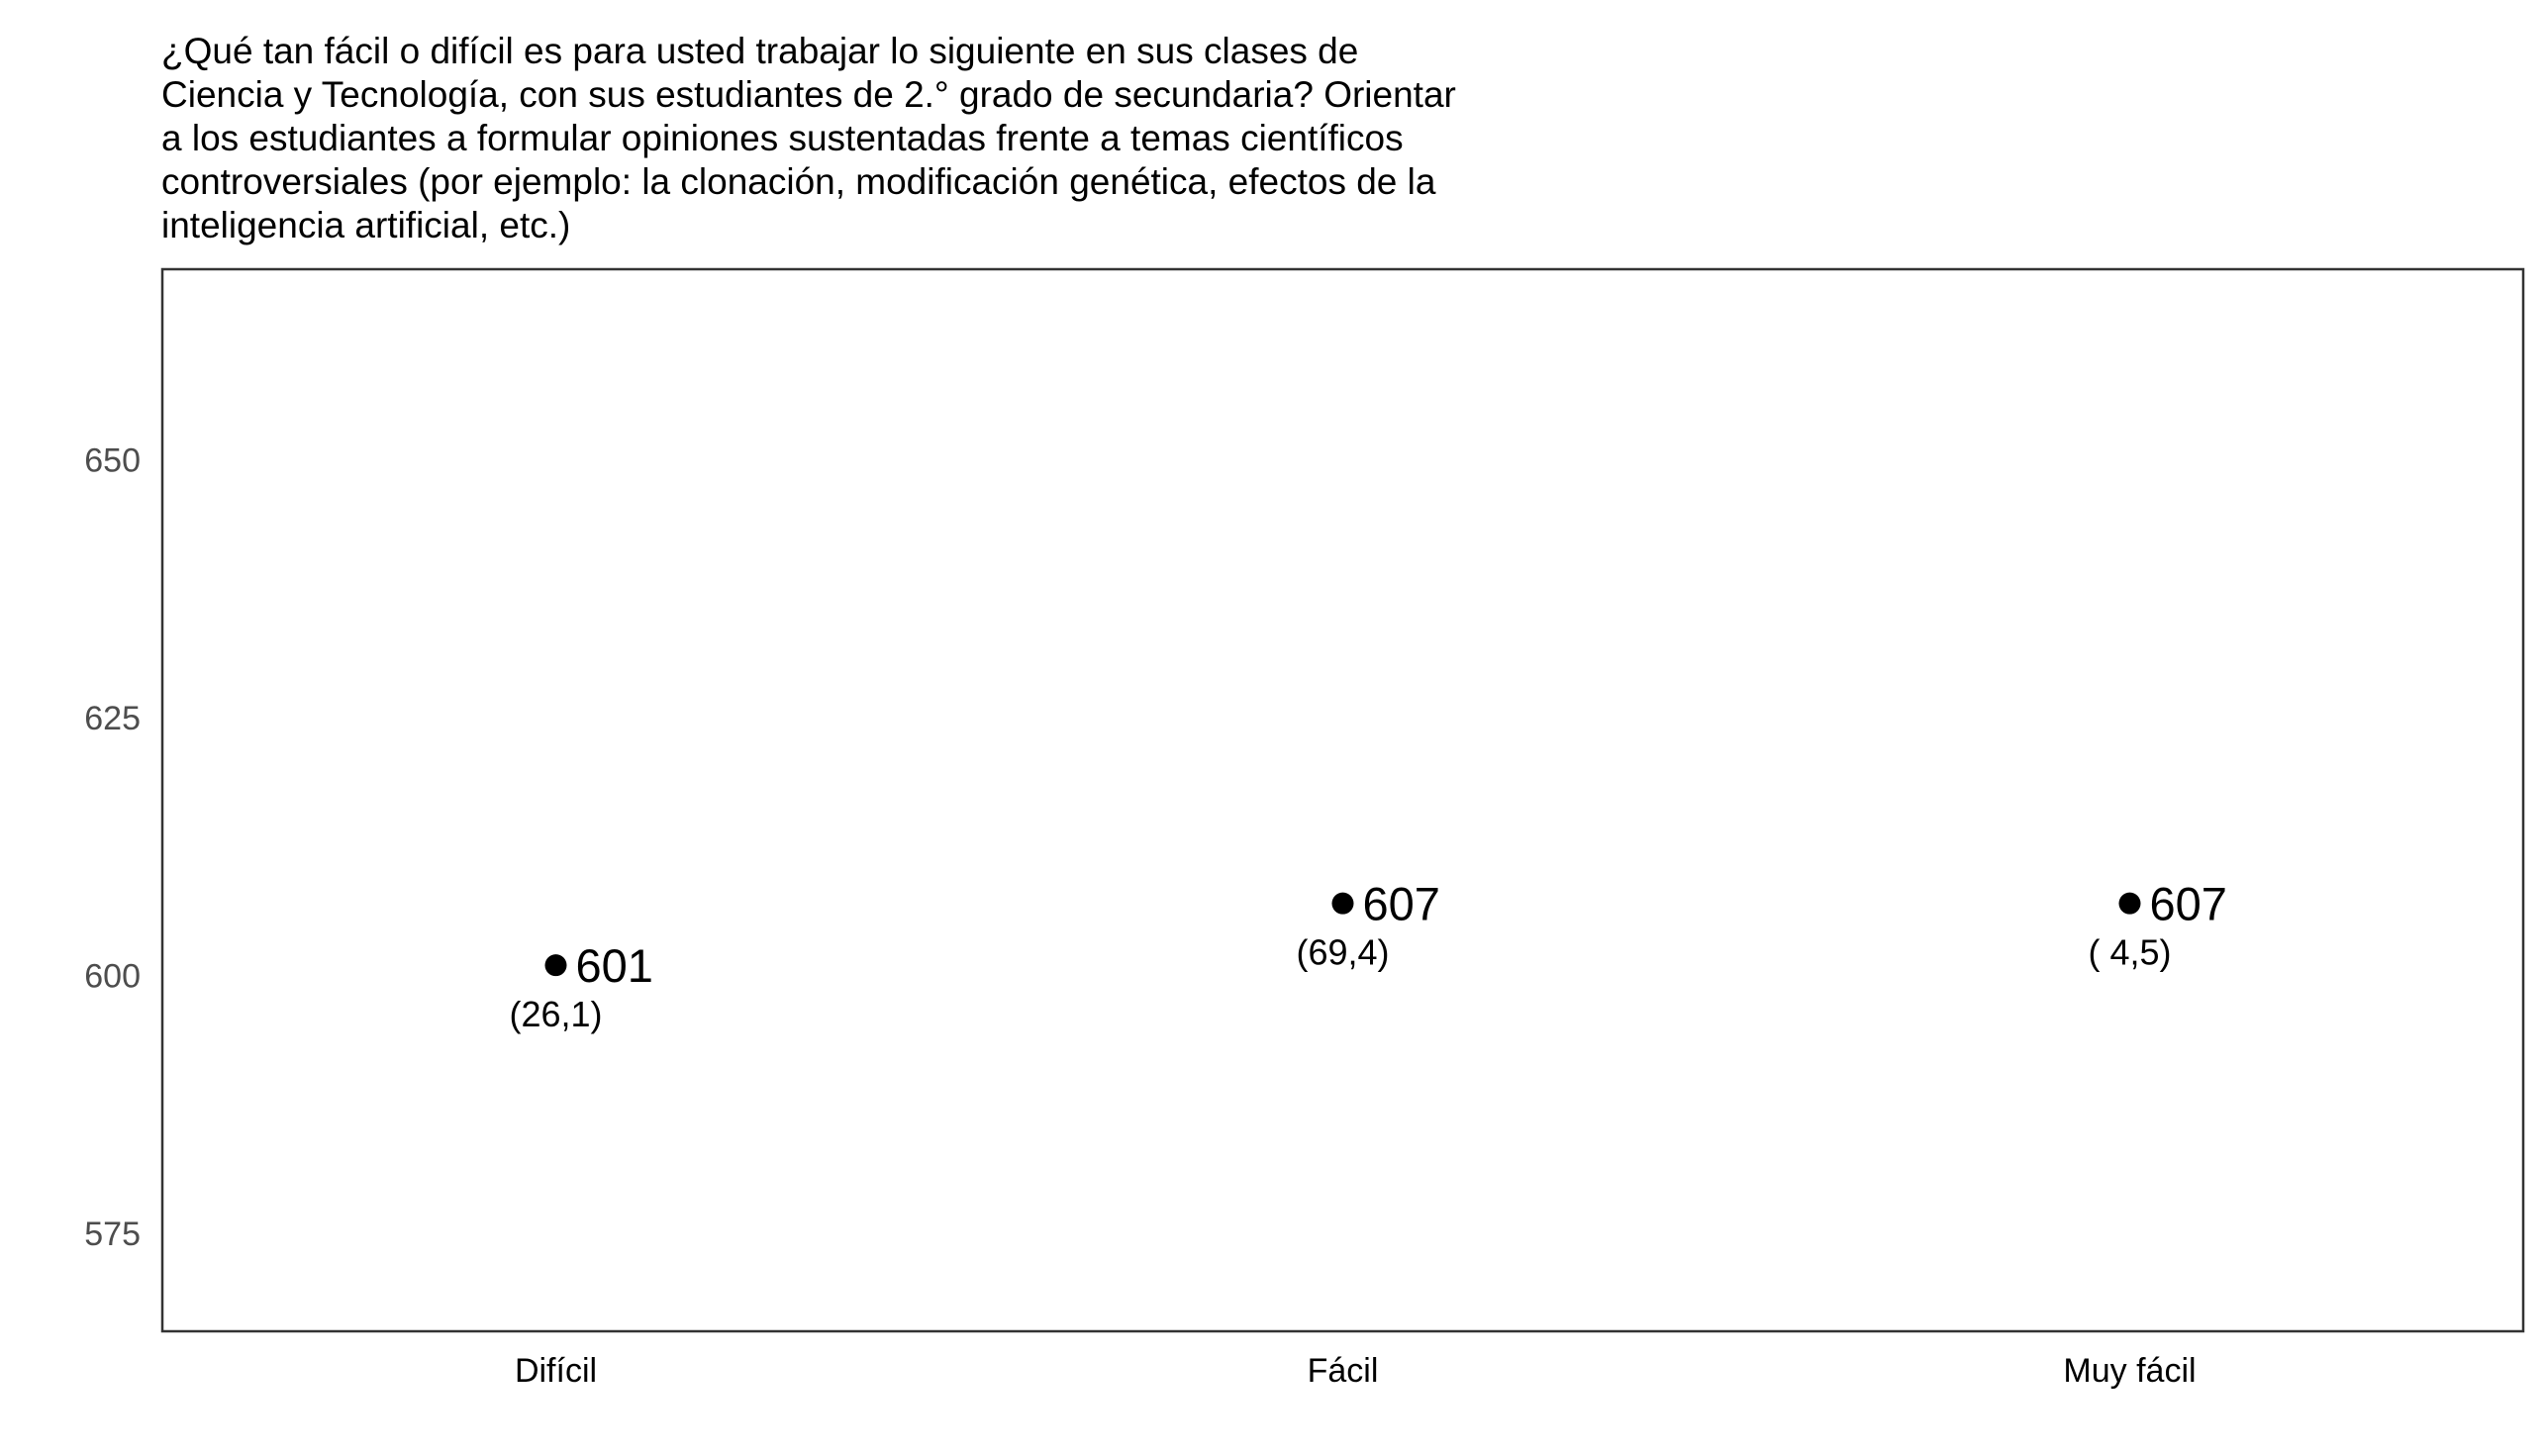  What do you see at coordinates (112, 1234) in the screenshot?
I see `y-tick-label: 575` at bounding box center [112, 1234].